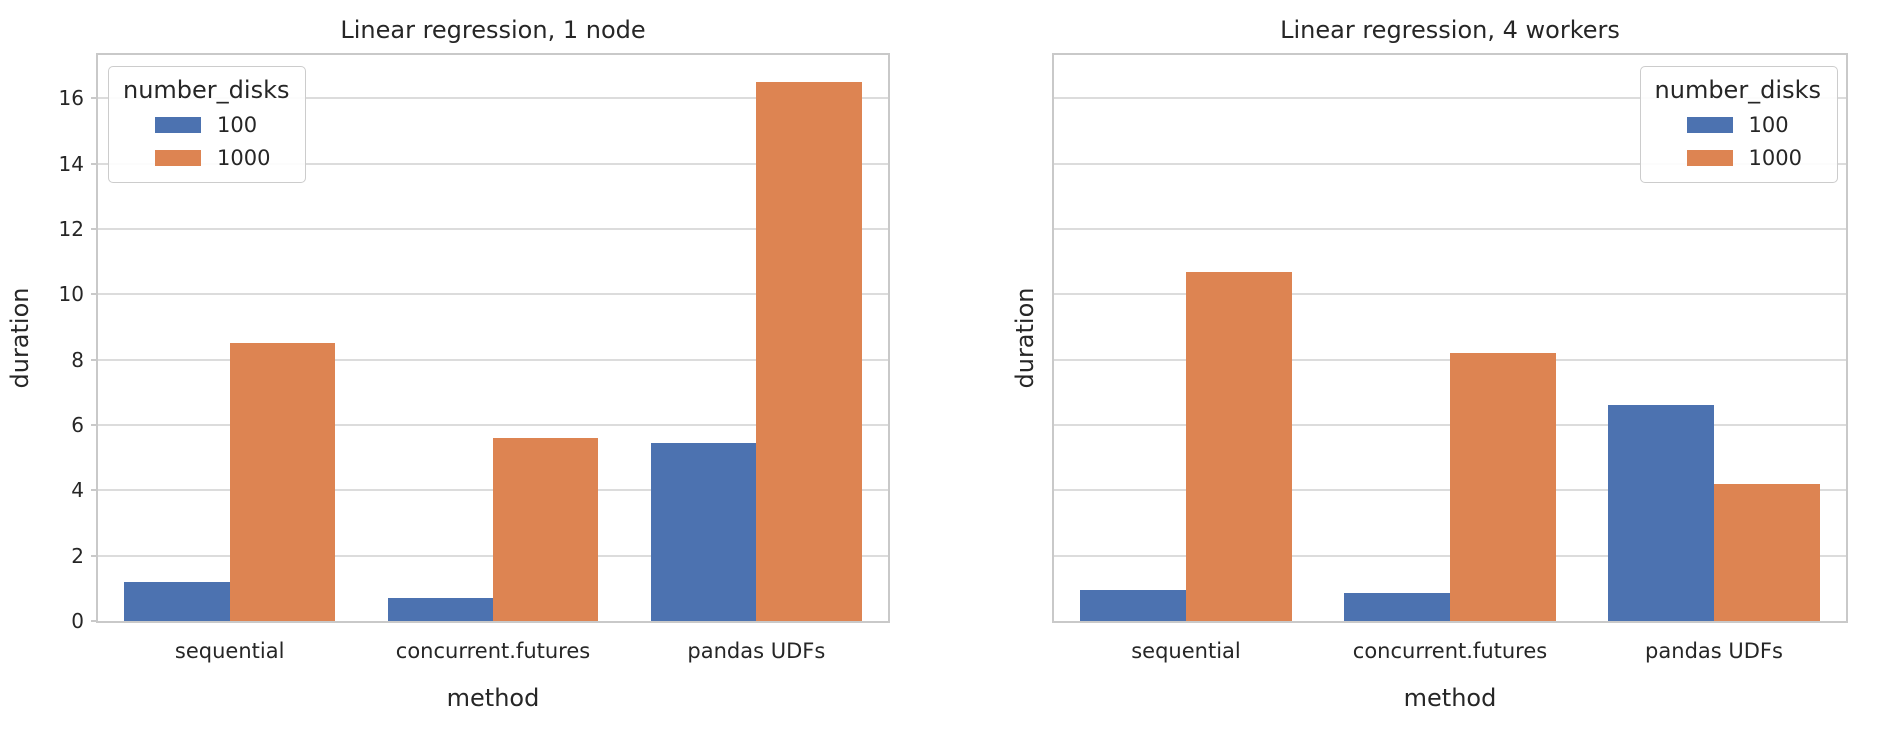  I want to click on y-tick-label: 14, so click(71, 163).